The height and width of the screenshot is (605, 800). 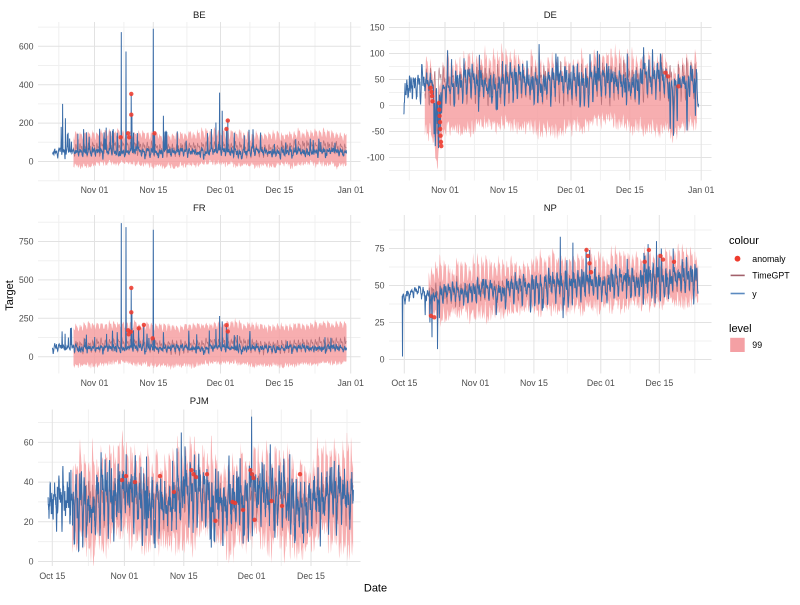 I want to click on svg-text: Date, so click(x=375, y=589).